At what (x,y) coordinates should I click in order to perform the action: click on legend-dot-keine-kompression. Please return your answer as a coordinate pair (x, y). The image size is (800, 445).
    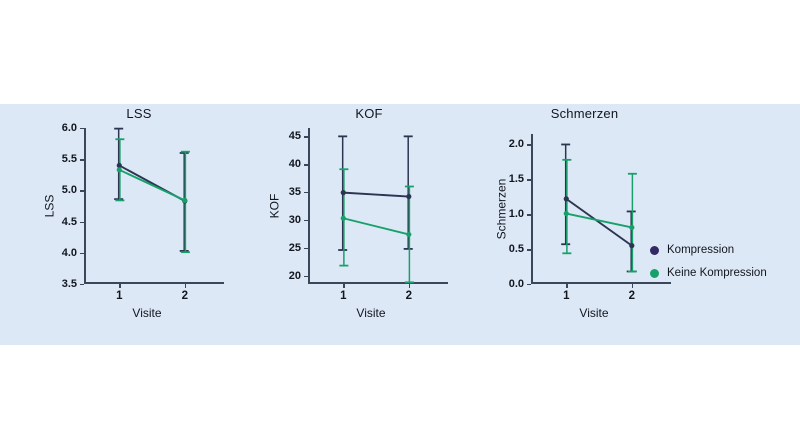
    Looking at the image, I should click on (654, 273).